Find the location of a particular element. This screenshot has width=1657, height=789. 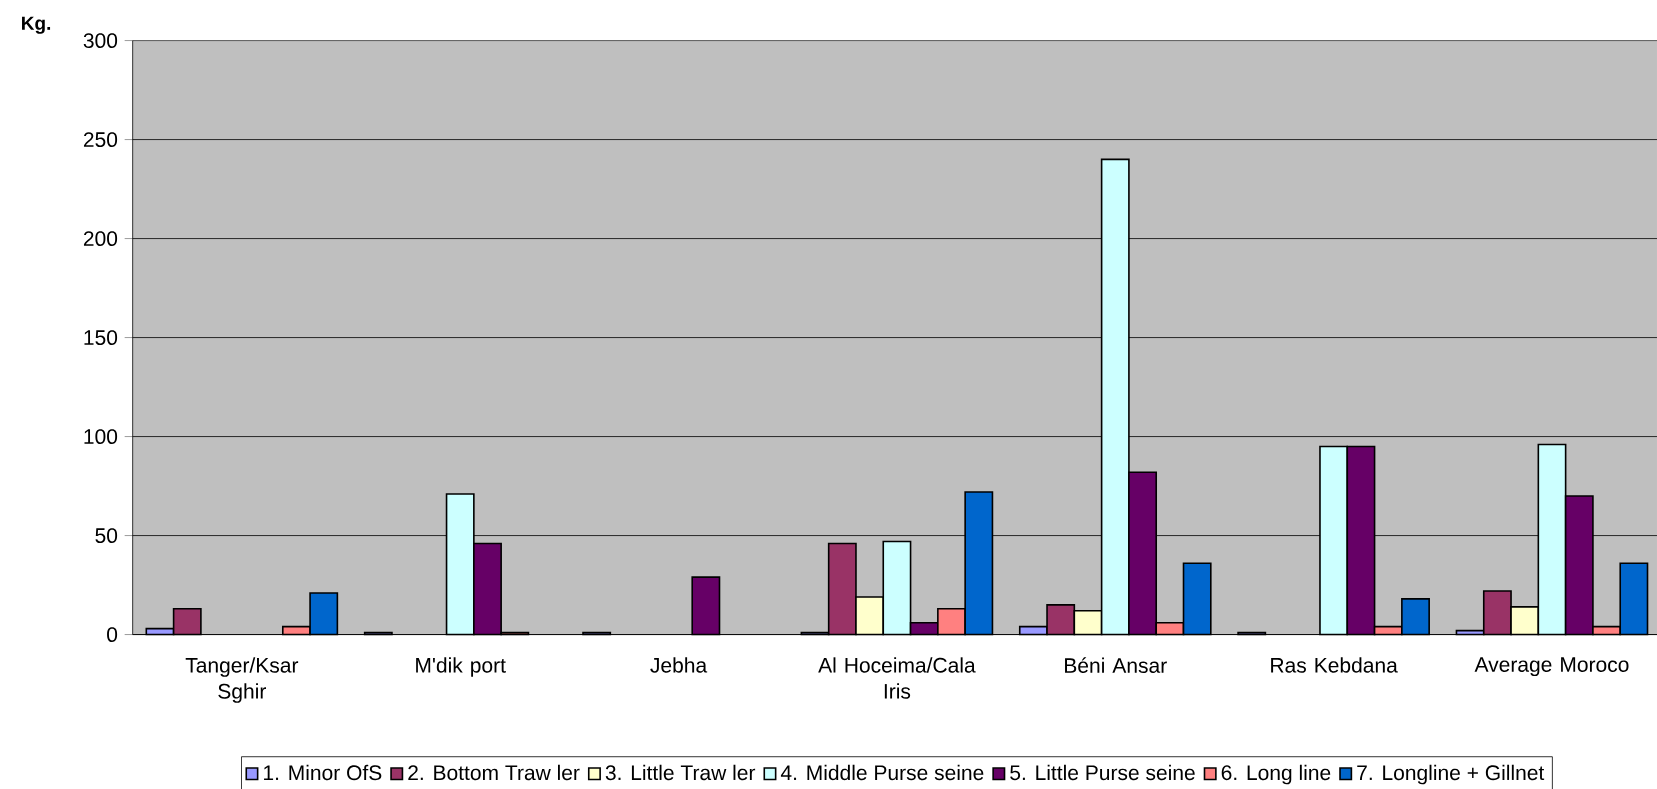

y-tick-label: 200 is located at coordinates (100, 239).